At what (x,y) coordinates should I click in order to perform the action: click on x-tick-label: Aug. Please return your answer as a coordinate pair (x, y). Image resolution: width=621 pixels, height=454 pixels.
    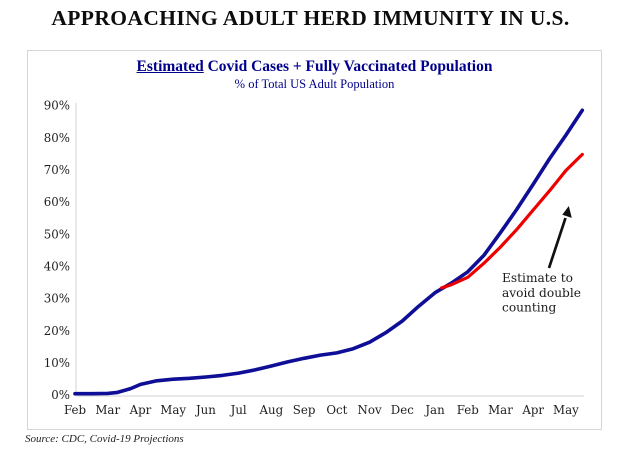
    Looking at the image, I should click on (271, 410).